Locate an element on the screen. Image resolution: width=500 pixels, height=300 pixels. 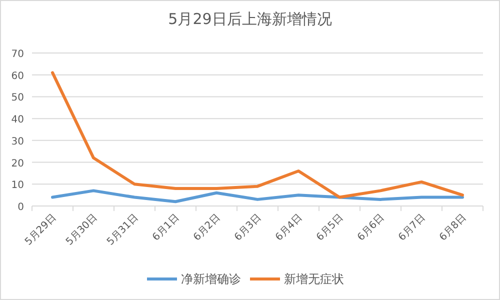
legend-label: 净新增确诊 is located at coordinates (211, 279).